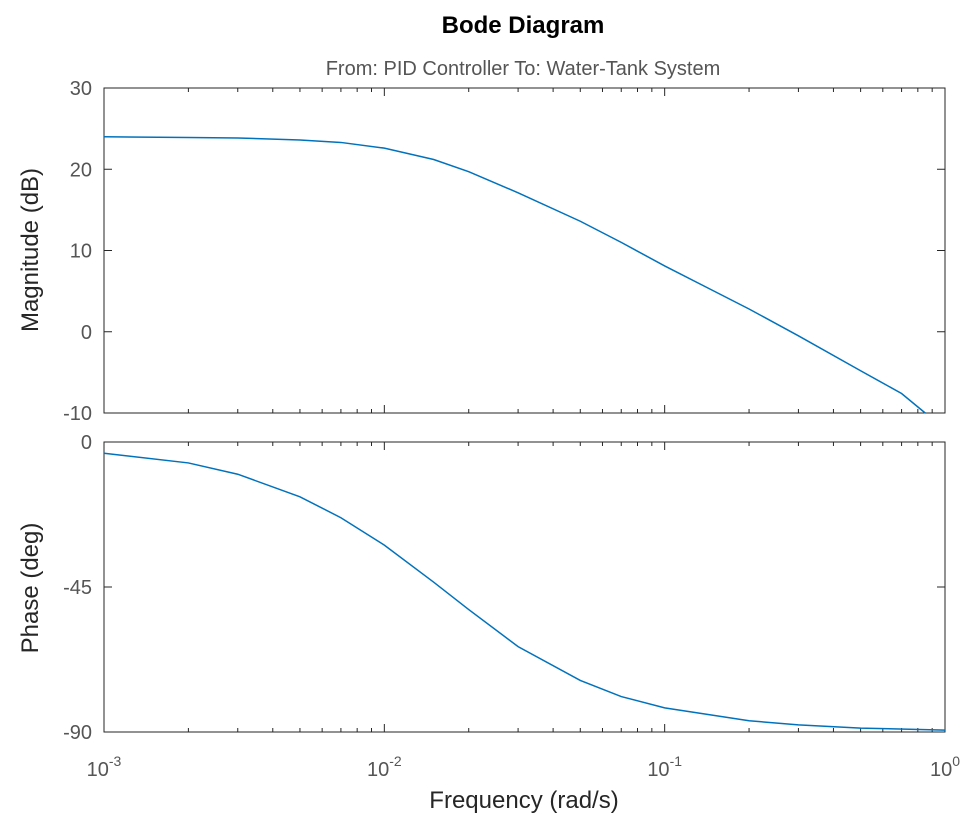 Image resolution: width=969 pixels, height=817 pixels. What do you see at coordinates (115, 761) in the screenshot?
I see `x-tick-exponent: -3` at bounding box center [115, 761].